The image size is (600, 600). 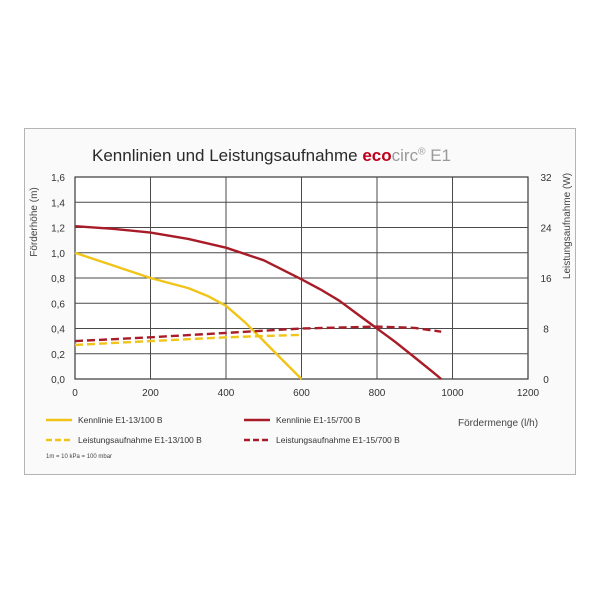 What do you see at coordinates (440, 155) in the screenshot?
I see `brand-model: E1` at bounding box center [440, 155].